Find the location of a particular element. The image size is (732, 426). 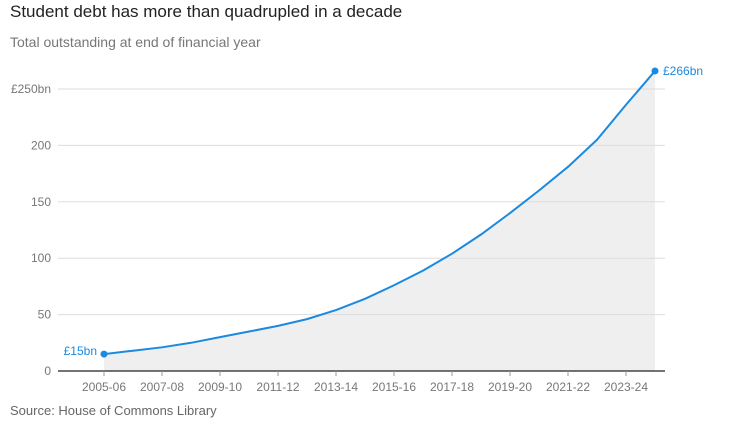

x-tick-label: 2007-08 is located at coordinates (162, 387).